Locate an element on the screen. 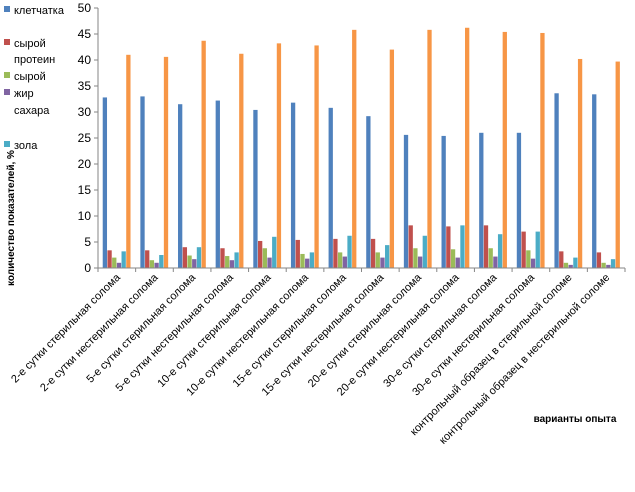 The width and height of the screenshot is (635, 492). bar-сырой-протеин-6 is located at coordinates (297, 253).